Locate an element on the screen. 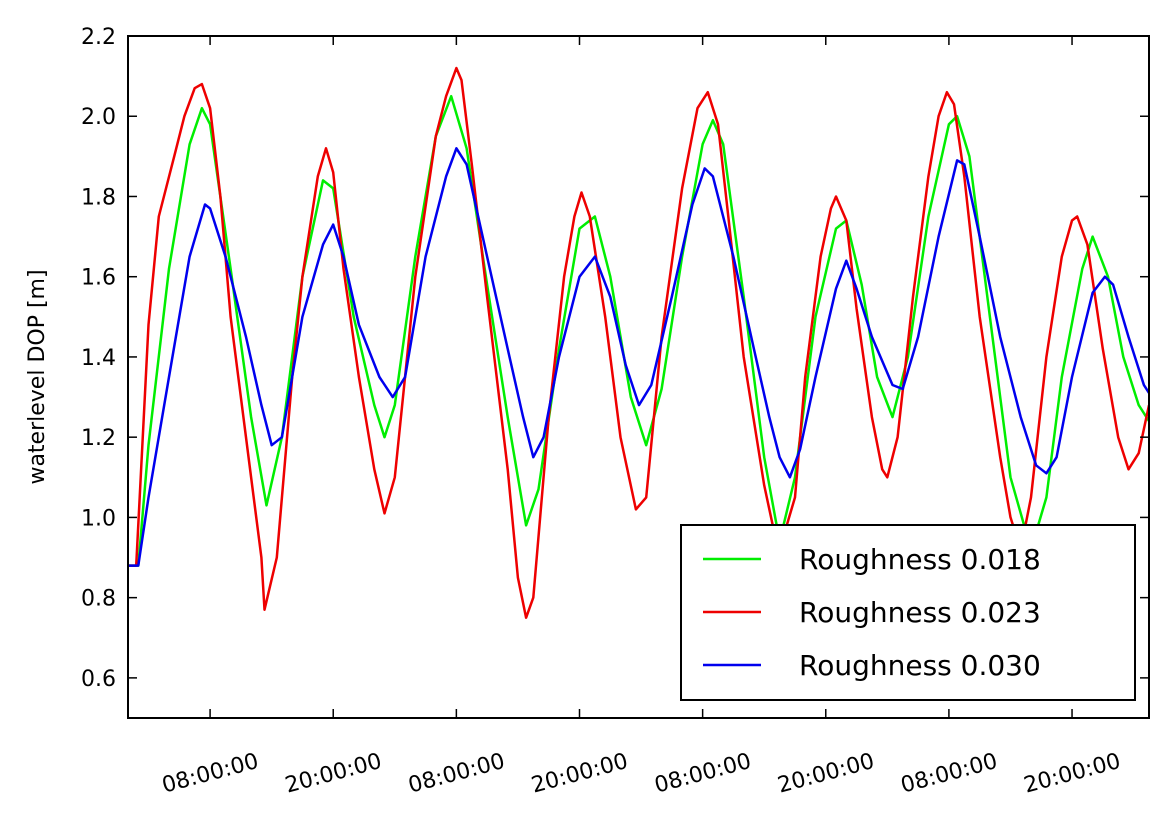 Image resolution: width=1172 pixels, height=822 pixels. y-tick-label: 1.2 is located at coordinates (98, 438).